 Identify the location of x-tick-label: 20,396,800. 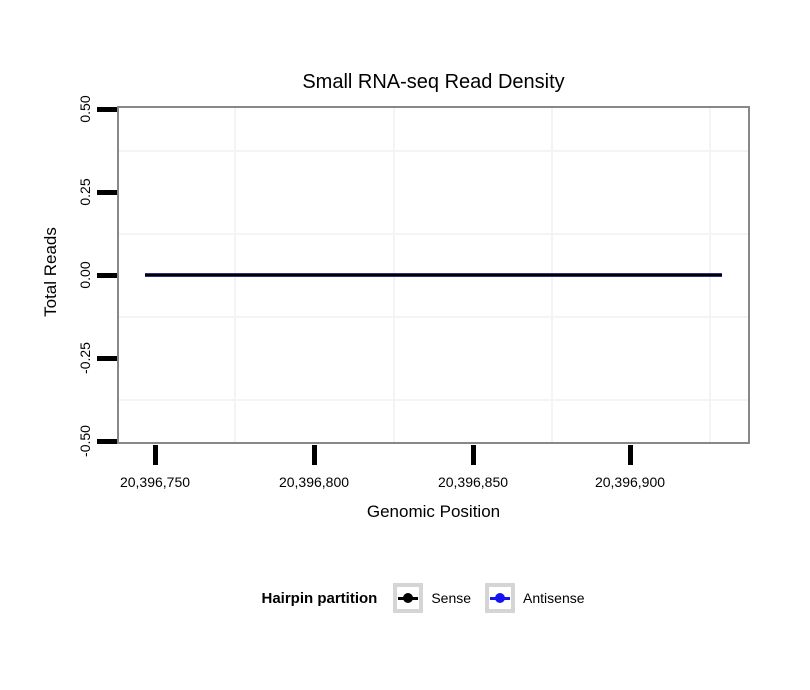
(314, 482).